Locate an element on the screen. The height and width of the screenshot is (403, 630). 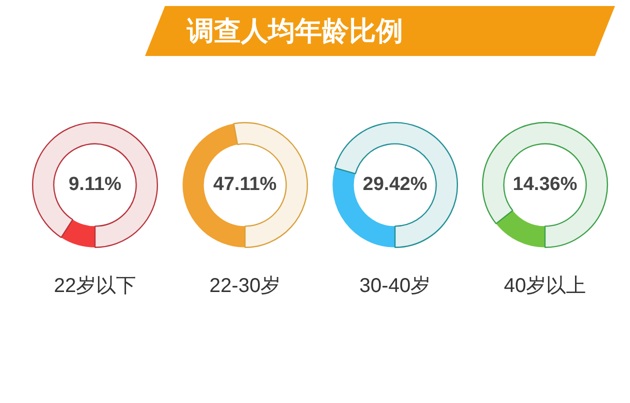
text: 14.36% is located at coordinates (545, 185).